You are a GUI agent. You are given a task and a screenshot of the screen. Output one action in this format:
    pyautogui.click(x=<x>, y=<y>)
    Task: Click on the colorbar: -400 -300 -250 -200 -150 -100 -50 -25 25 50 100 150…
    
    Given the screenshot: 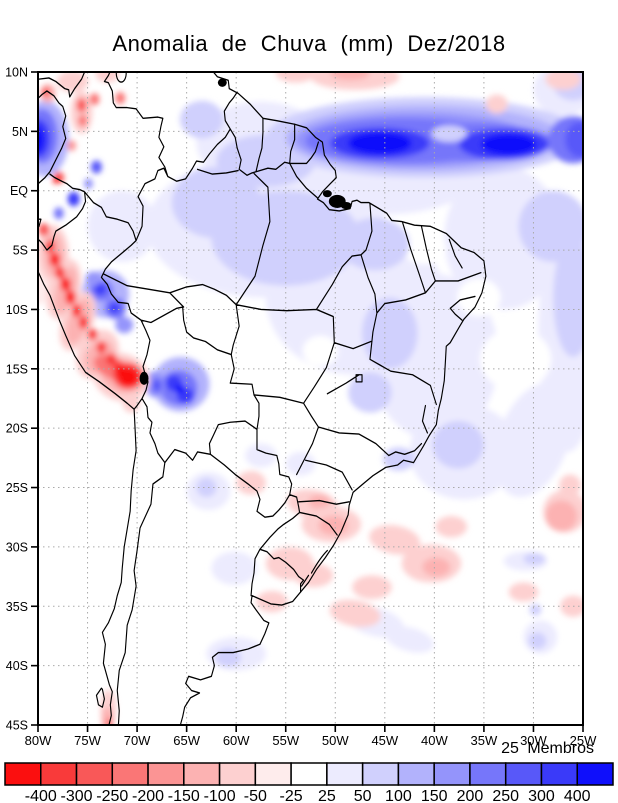 What is the action you would take?
    pyautogui.click(x=309, y=782)
    